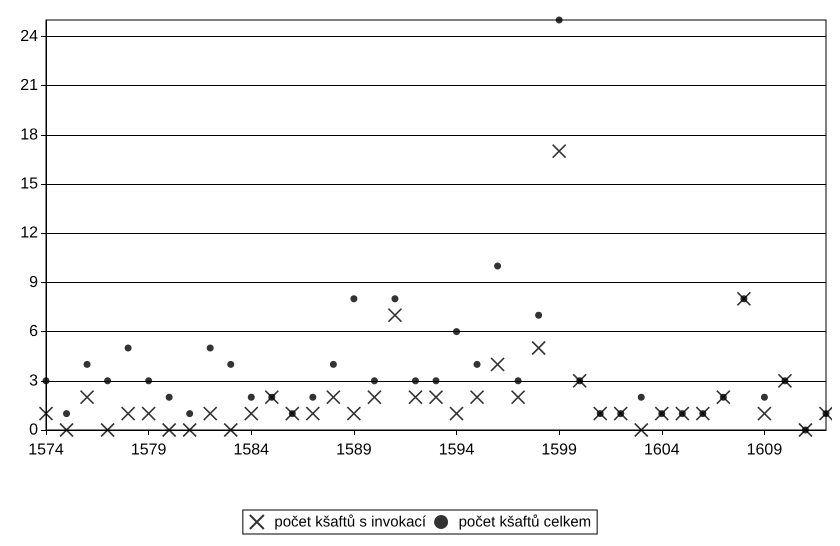  Describe the element at coordinates (29, 184) in the screenshot. I see `y-tick-label: 15` at that location.